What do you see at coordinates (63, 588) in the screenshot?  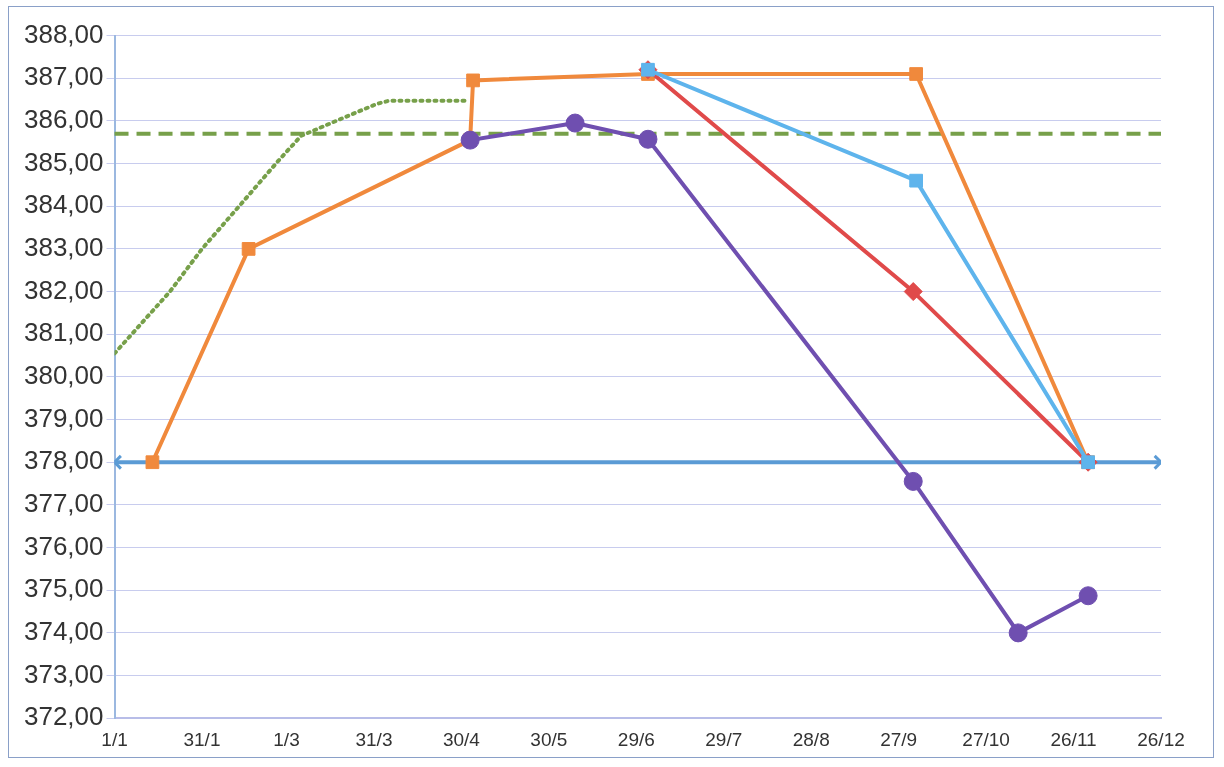 I see `y-tick-label: 375,00` at bounding box center [63, 588].